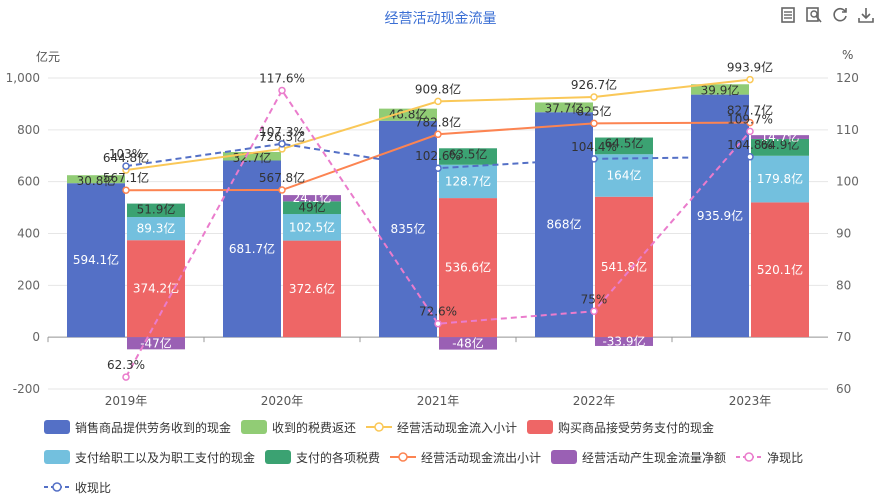 The image size is (881, 502). I want to click on bar-label: 30.8亿, so click(96, 180).